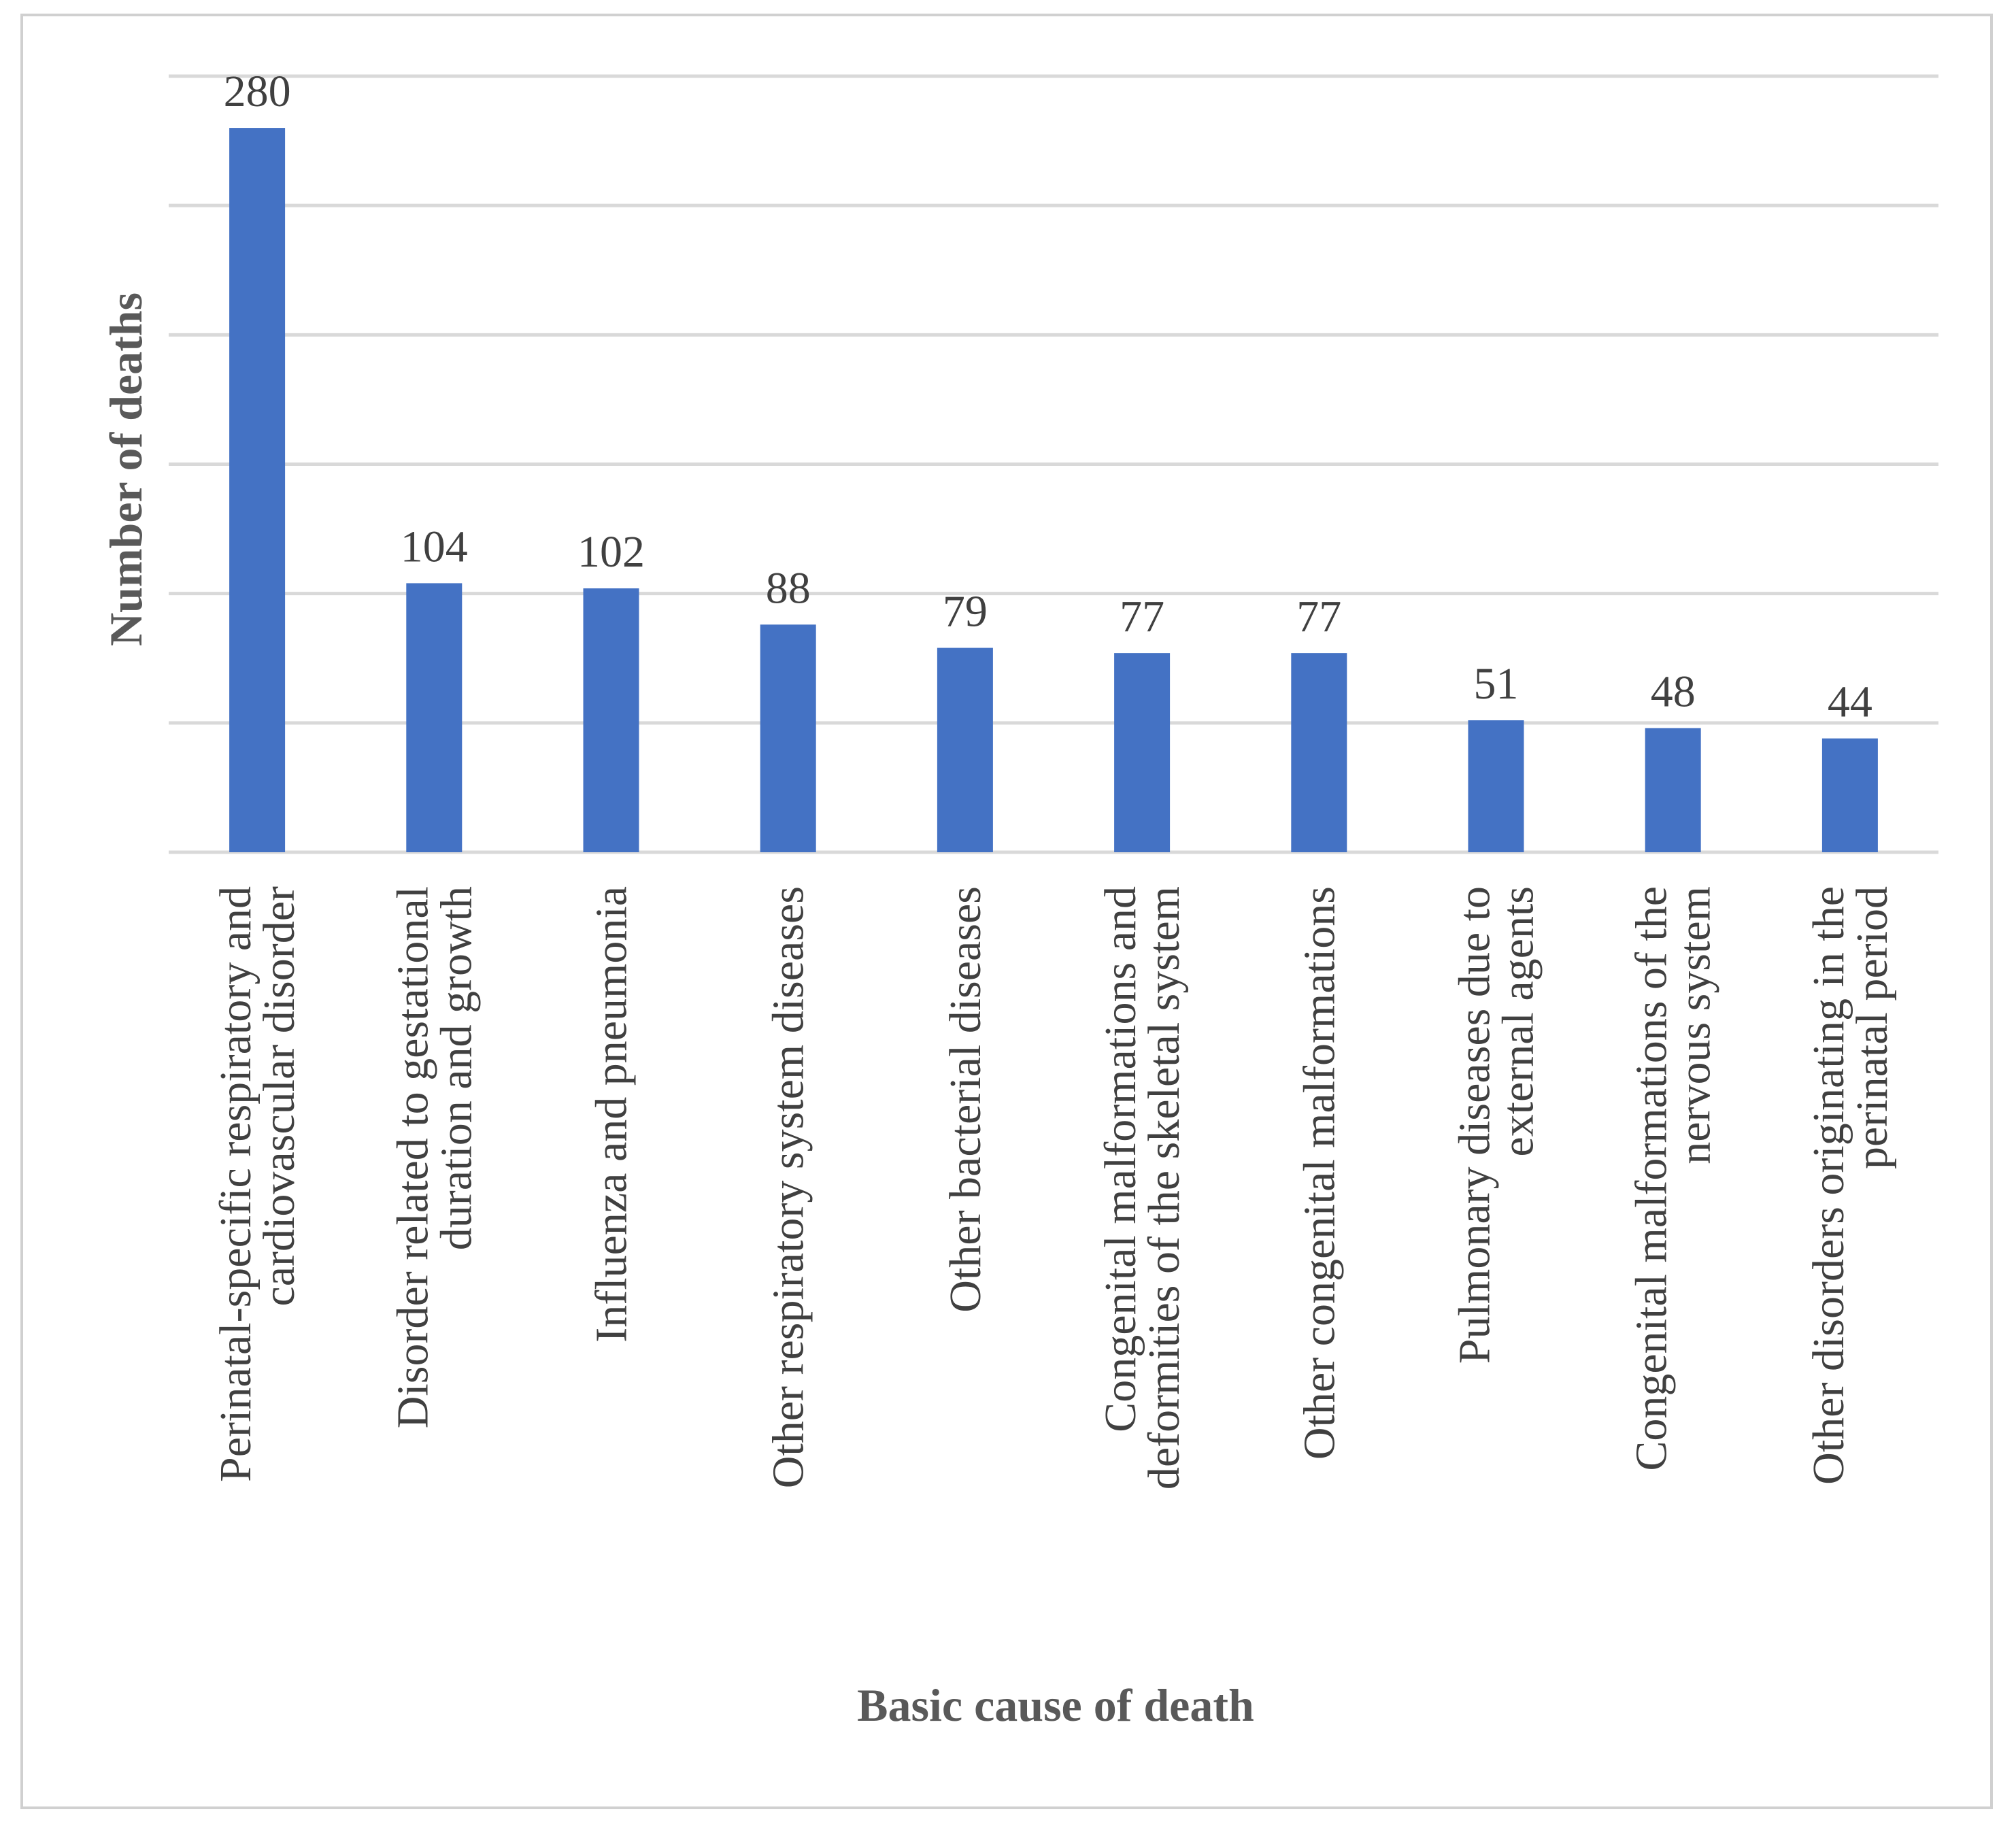 This screenshot has height=1833, width=2016. Describe the element at coordinates (1164, 1188) in the screenshot. I see `category-tick-label-line: deformities of the skeletal system` at that location.